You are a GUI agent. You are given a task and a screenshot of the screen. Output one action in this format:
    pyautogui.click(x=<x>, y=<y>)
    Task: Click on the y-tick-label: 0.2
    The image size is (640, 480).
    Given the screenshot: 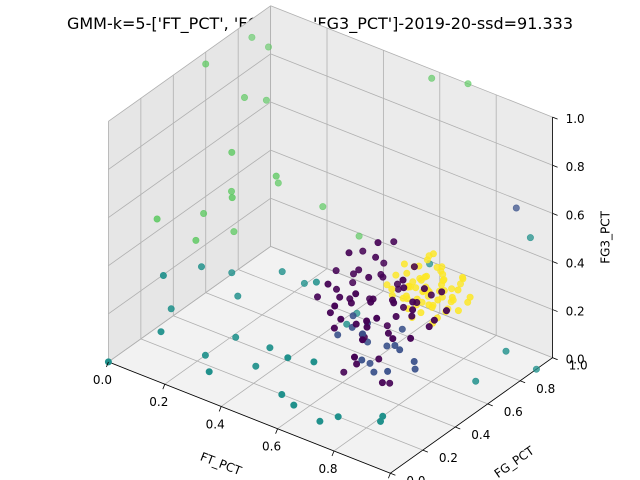 What is the action you would take?
    pyautogui.click(x=448, y=458)
    